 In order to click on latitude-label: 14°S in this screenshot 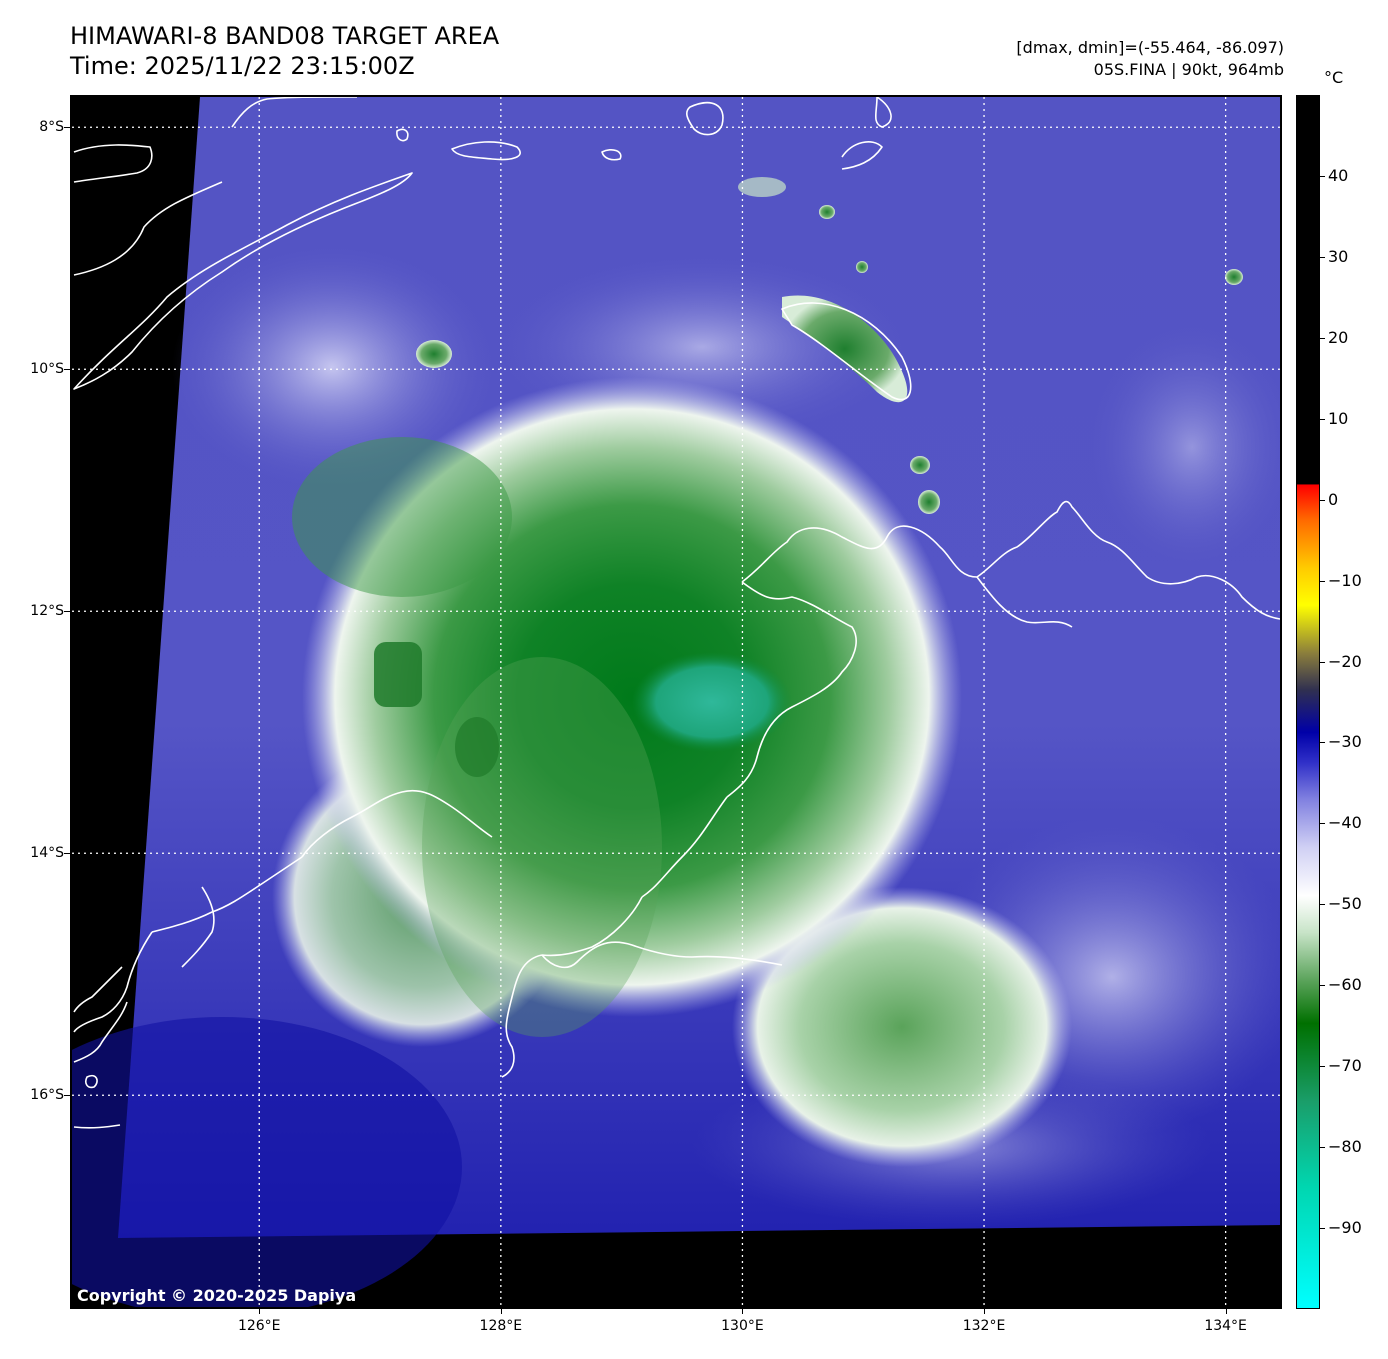, I will do `click(47, 853)`.